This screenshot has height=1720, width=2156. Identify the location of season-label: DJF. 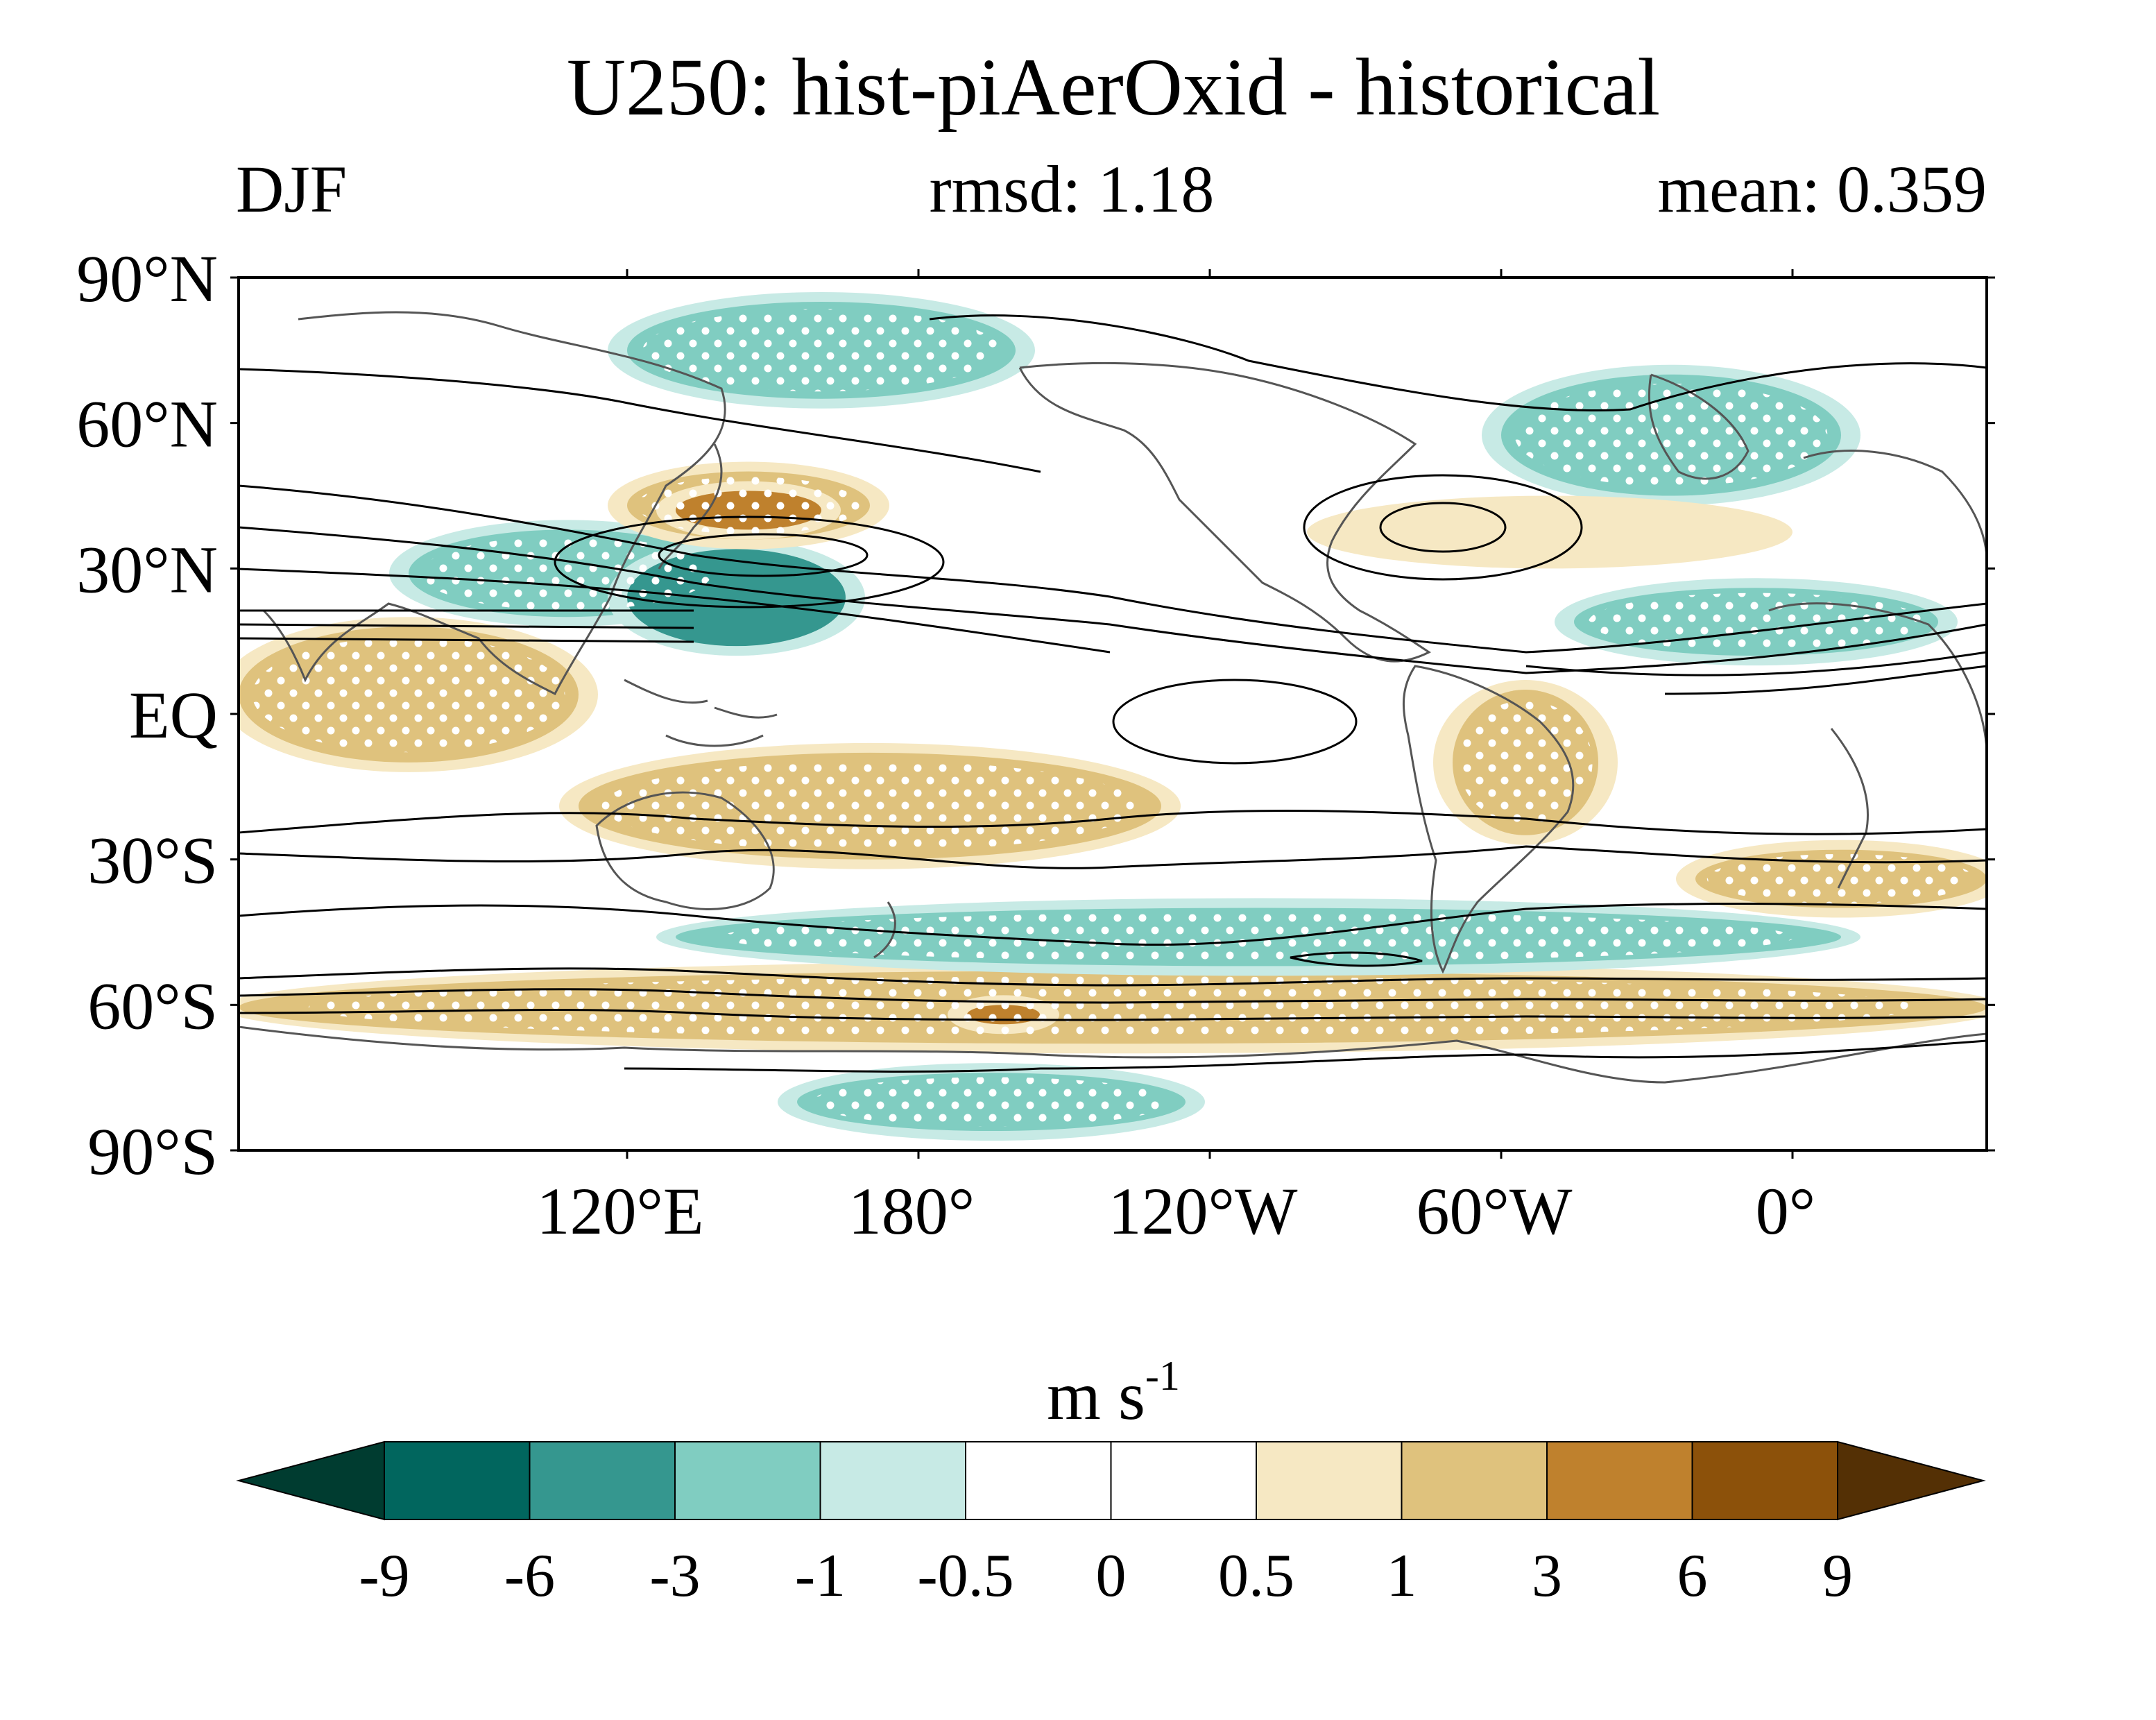
(291, 189).